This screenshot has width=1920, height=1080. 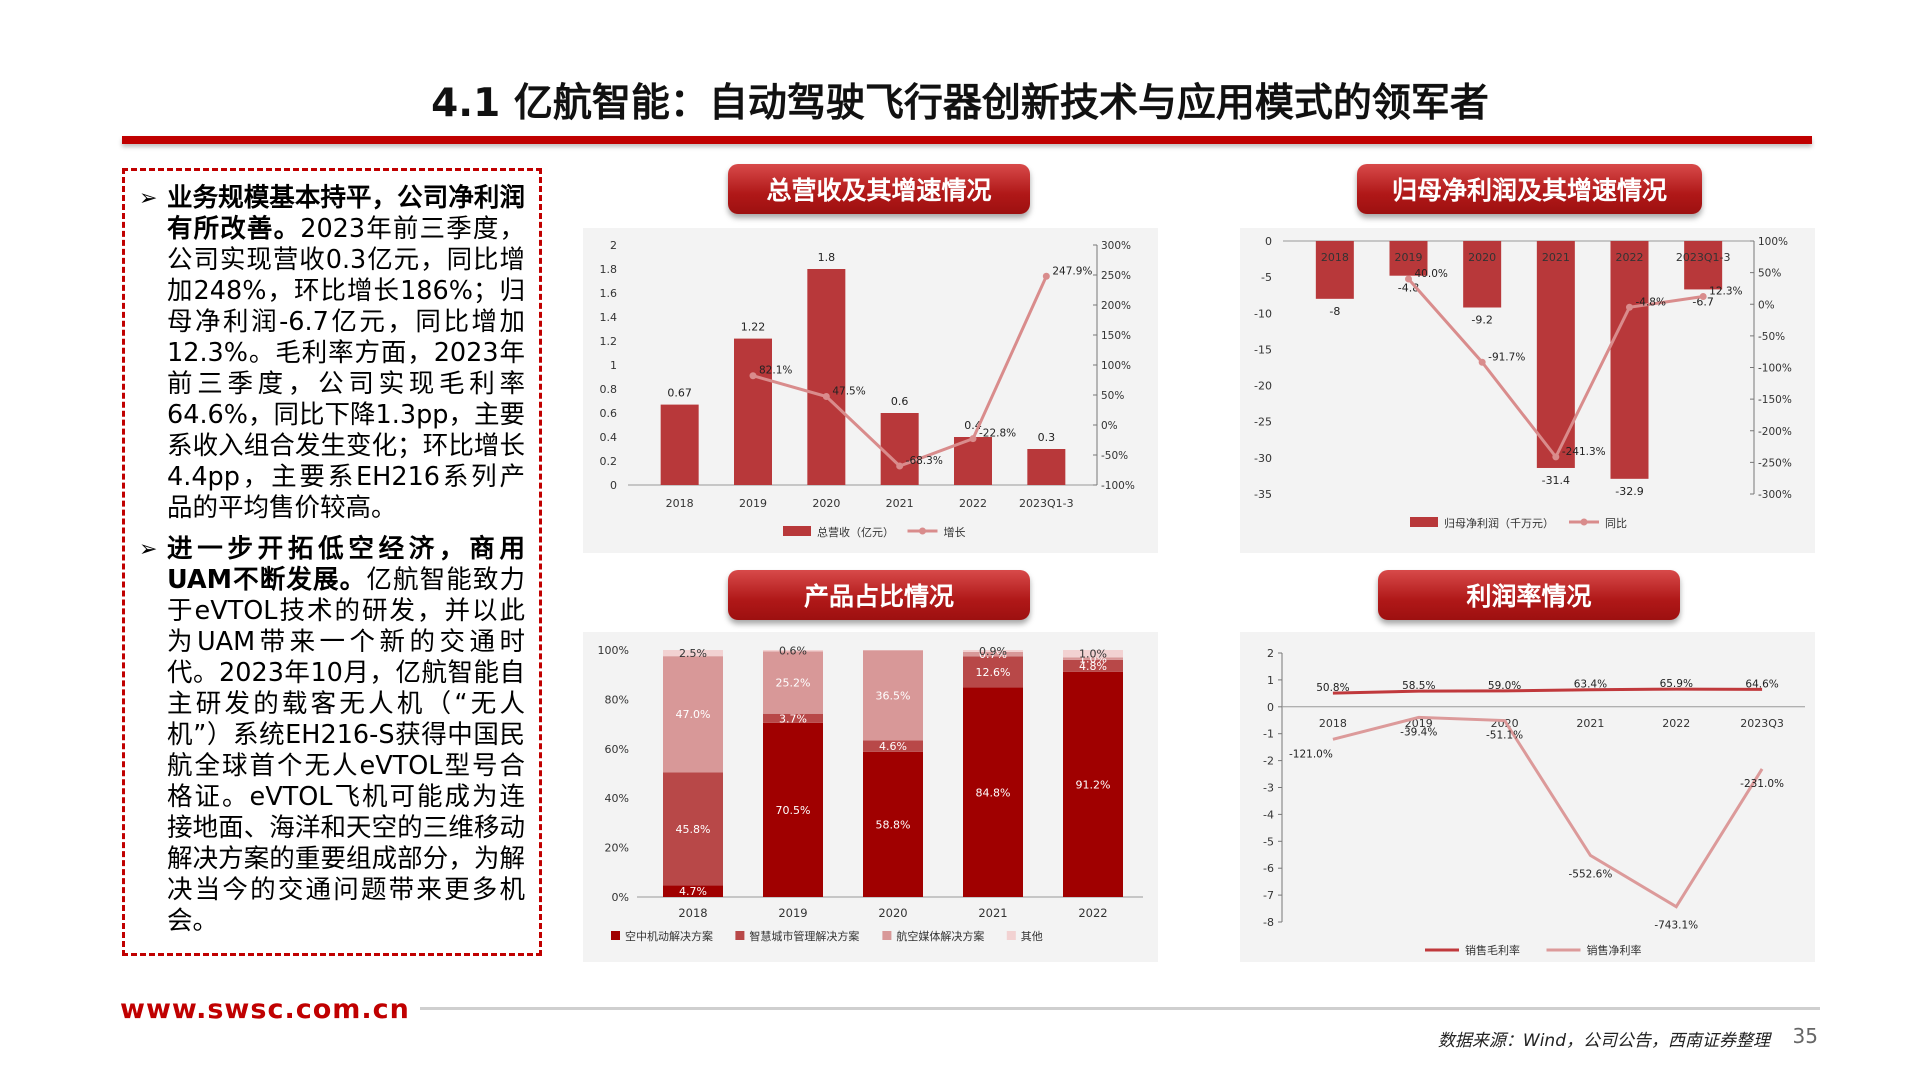 I want to click on y-left-tick-label: 2, so click(x=613, y=245).